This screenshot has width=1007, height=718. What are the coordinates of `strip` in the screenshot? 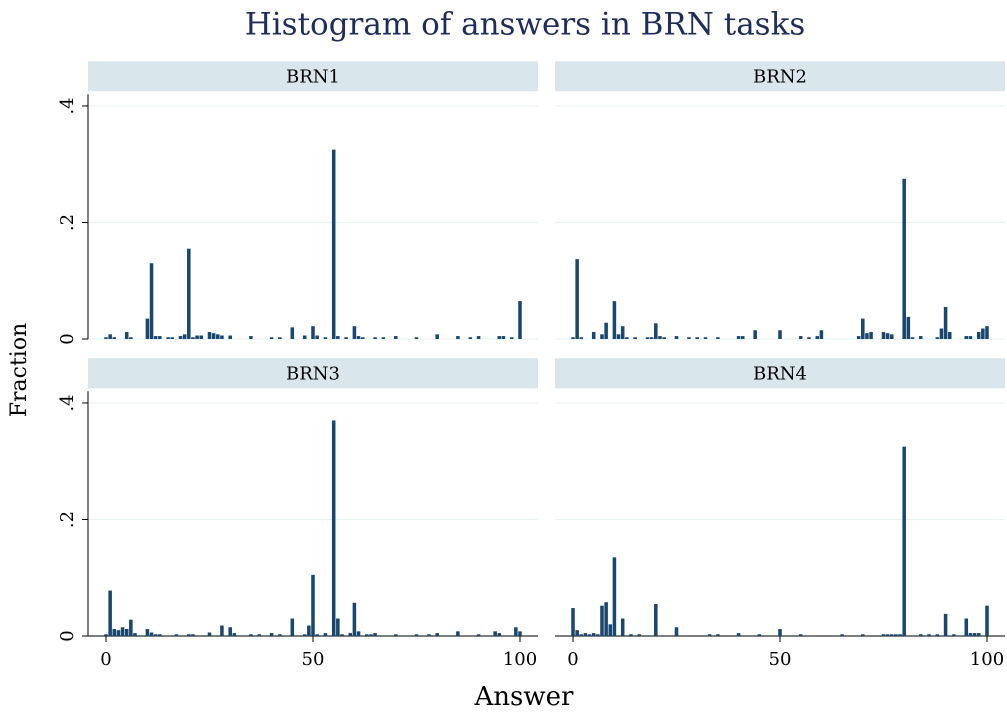 It's located at (780, 373).